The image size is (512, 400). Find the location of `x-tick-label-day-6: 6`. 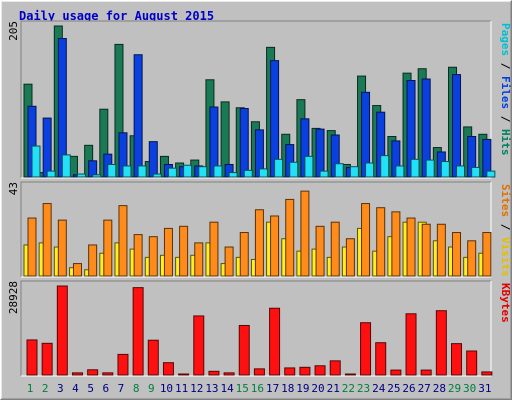

x-tick-label-day-6: 6 is located at coordinates (105, 388).